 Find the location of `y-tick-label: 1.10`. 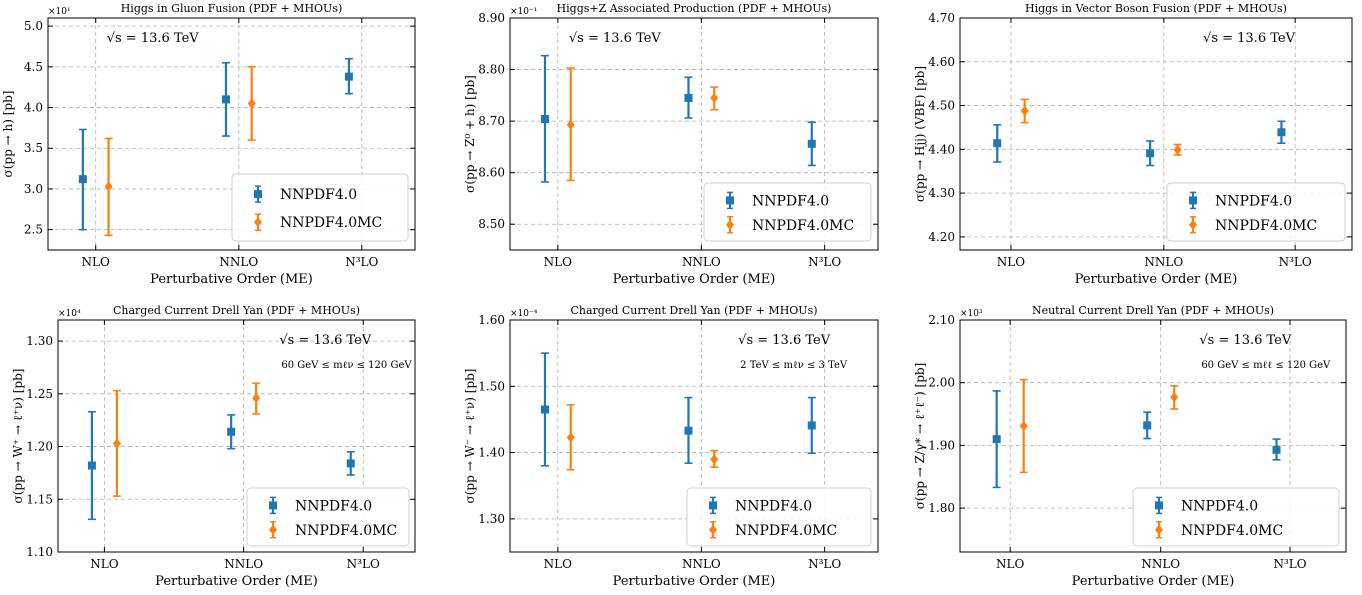

y-tick-label: 1.10 is located at coordinates (39, 552).